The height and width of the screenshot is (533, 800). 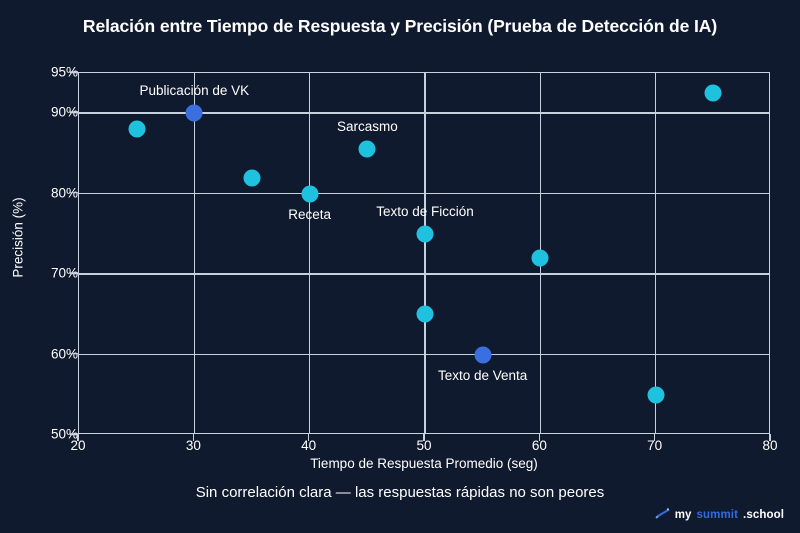 I want to click on y-tick-label: 90%, so click(x=64, y=112).